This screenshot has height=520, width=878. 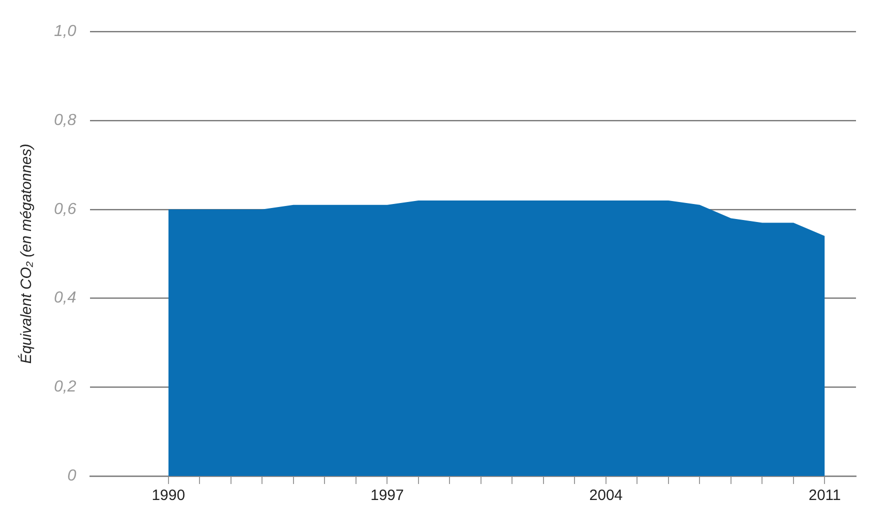 I want to click on y-tick-label: 0, so click(x=71, y=475).